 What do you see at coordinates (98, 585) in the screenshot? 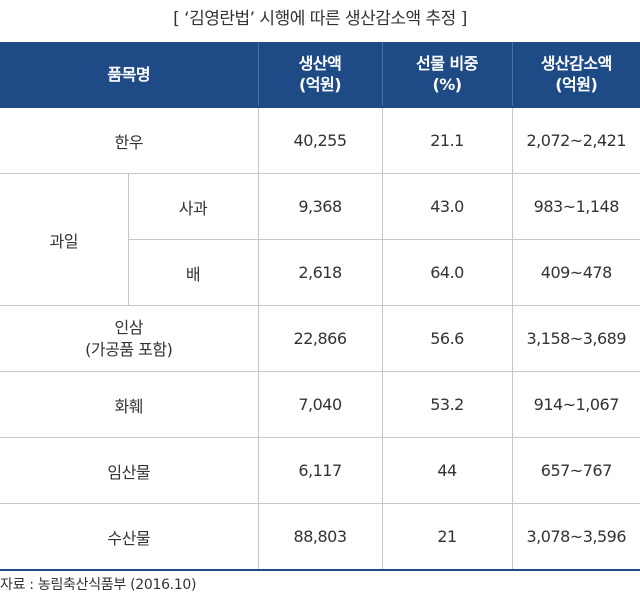
I see `source-note: 자료 : 농림축산식품부 (2016.10)` at bounding box center [98, 585].